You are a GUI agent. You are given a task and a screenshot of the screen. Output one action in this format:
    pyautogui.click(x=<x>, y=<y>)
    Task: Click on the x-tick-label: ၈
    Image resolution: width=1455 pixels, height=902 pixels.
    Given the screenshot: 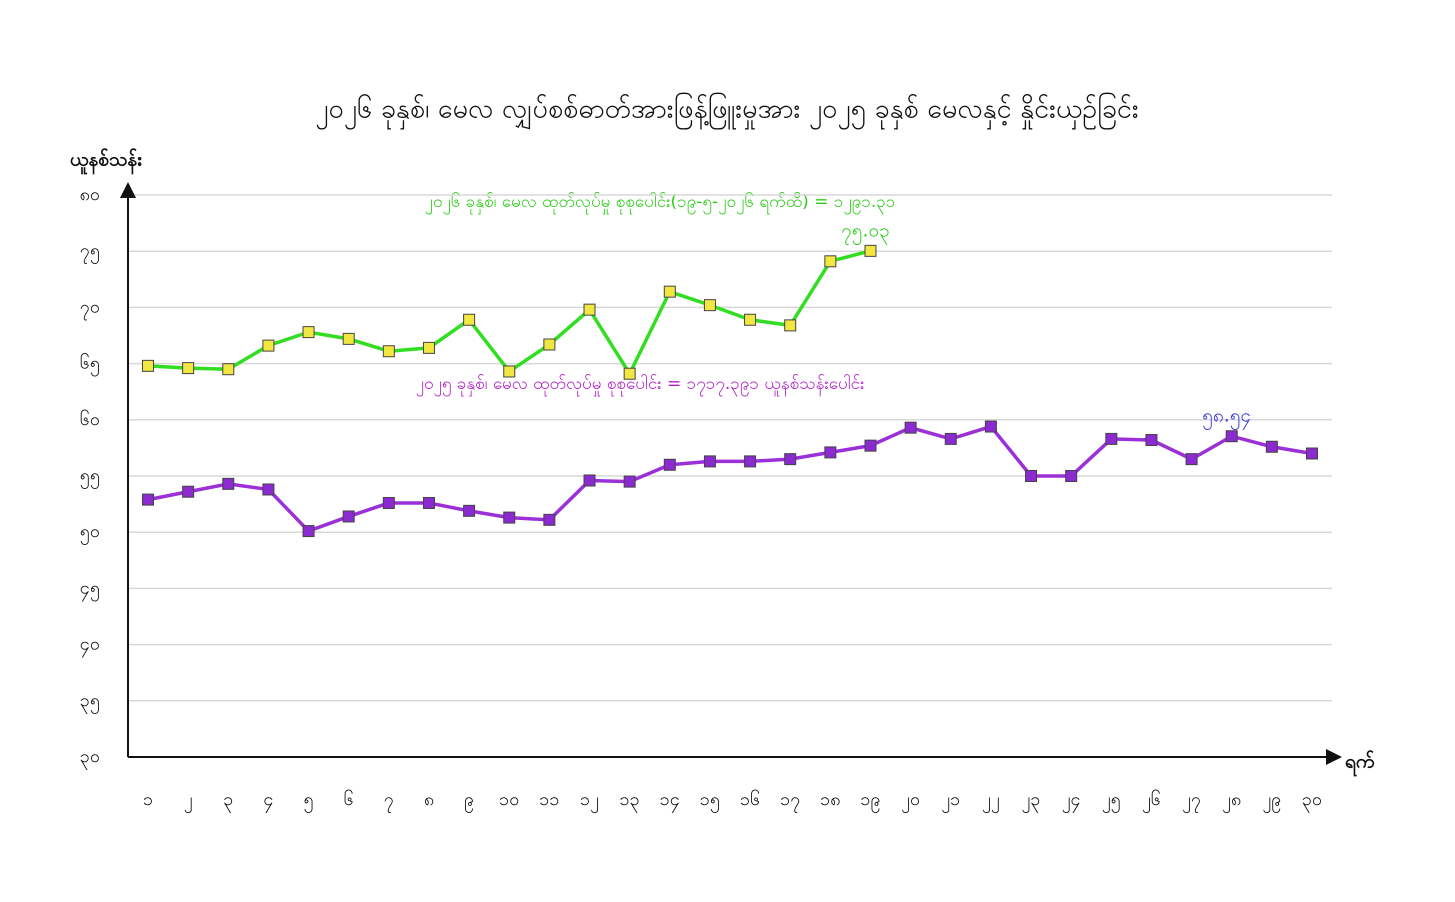 What is the action you would take?
    pyautogui.click(x=429, y=799)
    